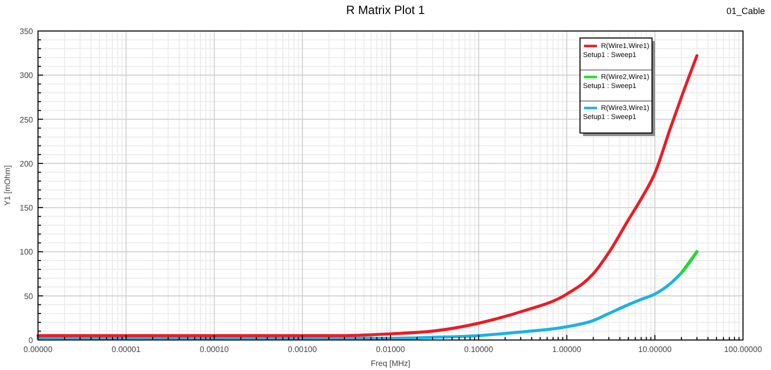  What do you see at coordinates (27, 31) in the screenshot?
I see `y-tick-label: 350` at bounding box center [27, 31].